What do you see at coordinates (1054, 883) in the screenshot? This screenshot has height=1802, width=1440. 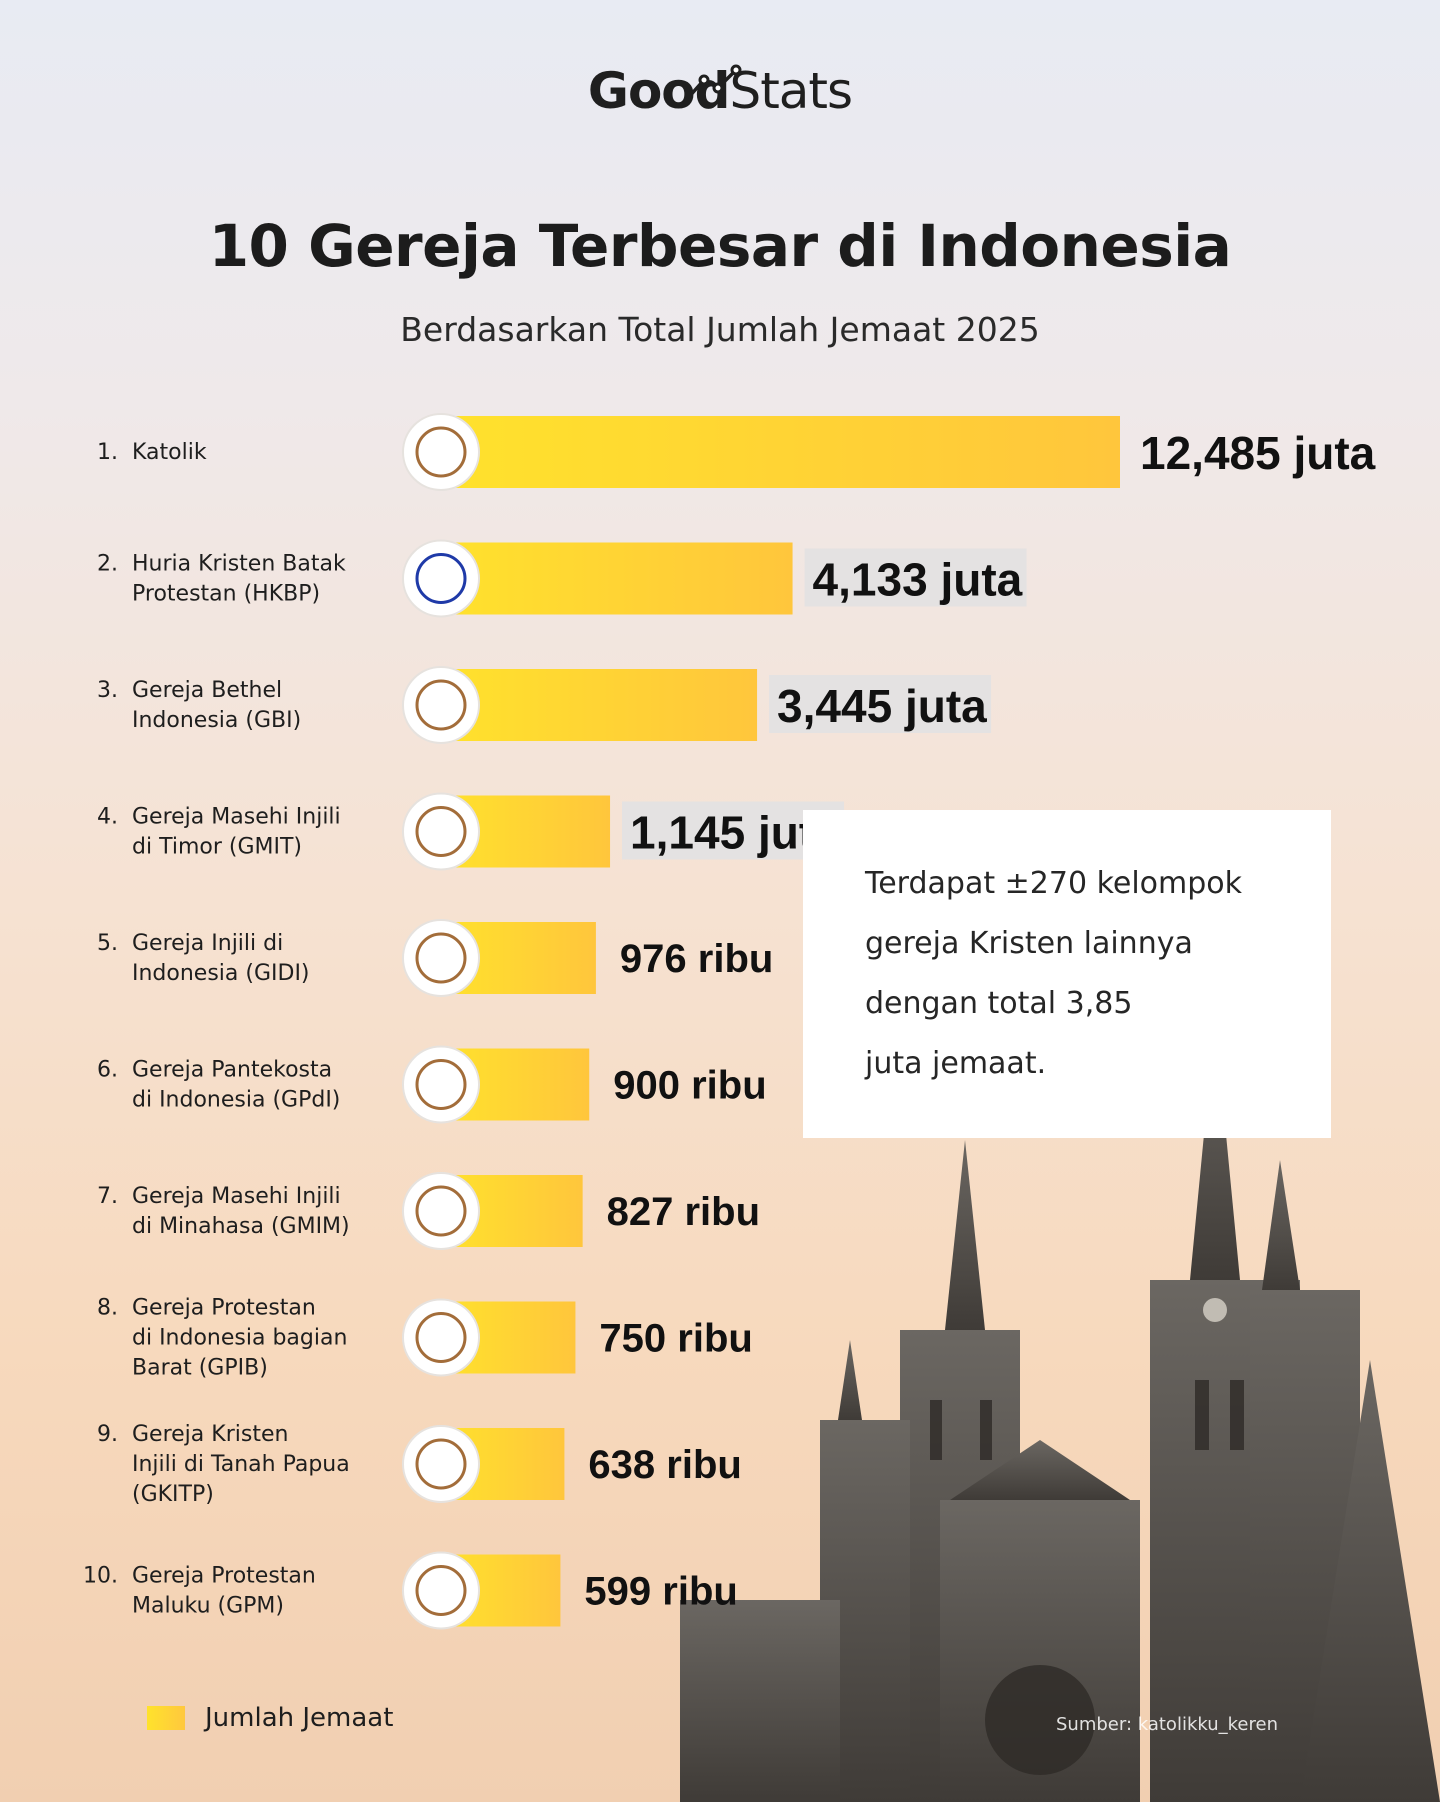 I see `info-line-1: Terdapat ±270 kelompok` at bounding box center [1054, 883].